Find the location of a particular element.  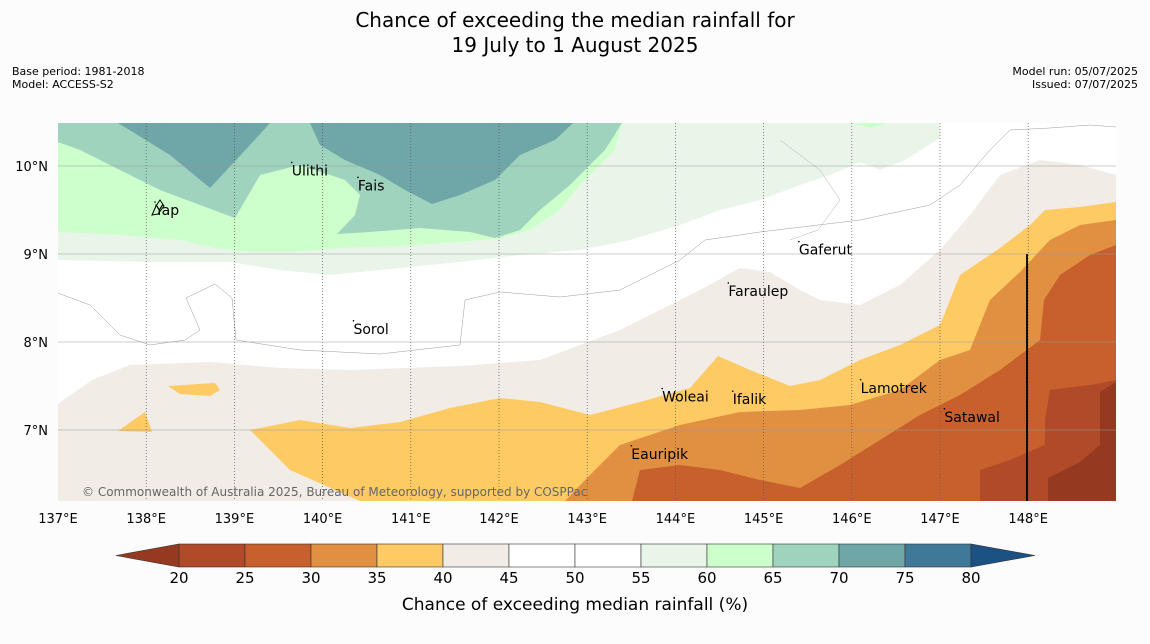

latitude-tick-label: 7°N is located at coordinates (36, 431).